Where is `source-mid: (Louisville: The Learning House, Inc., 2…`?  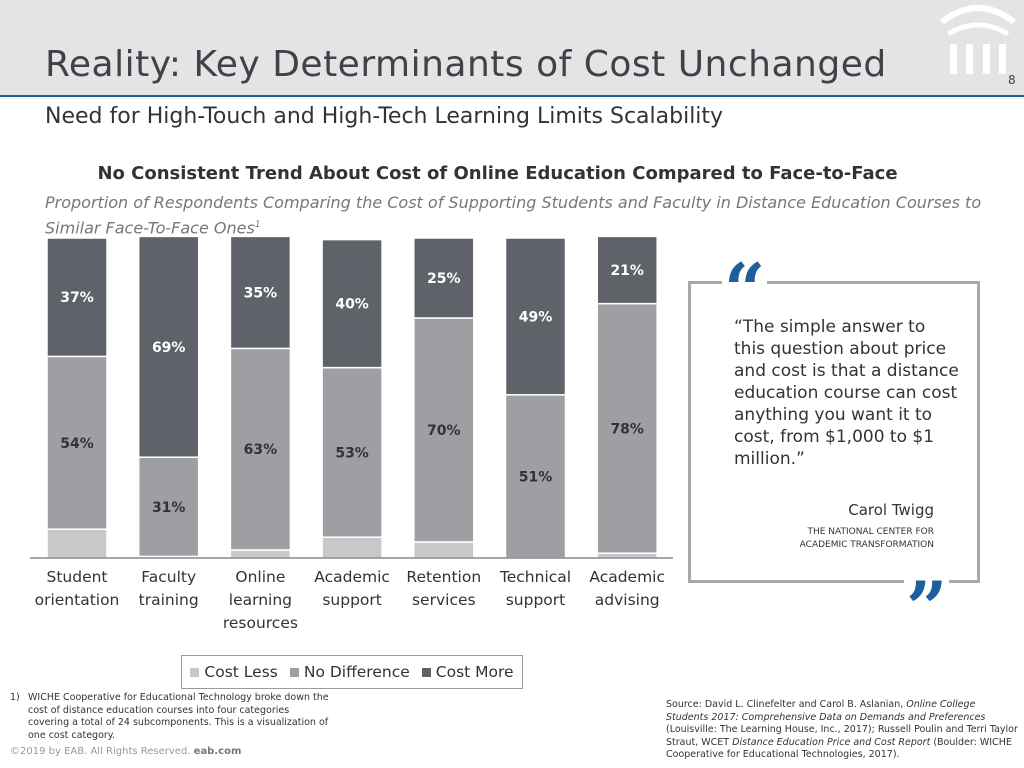 source-mid: (Louisville: The Learning House, Inc., 2… is located at coordinates (842, 736).